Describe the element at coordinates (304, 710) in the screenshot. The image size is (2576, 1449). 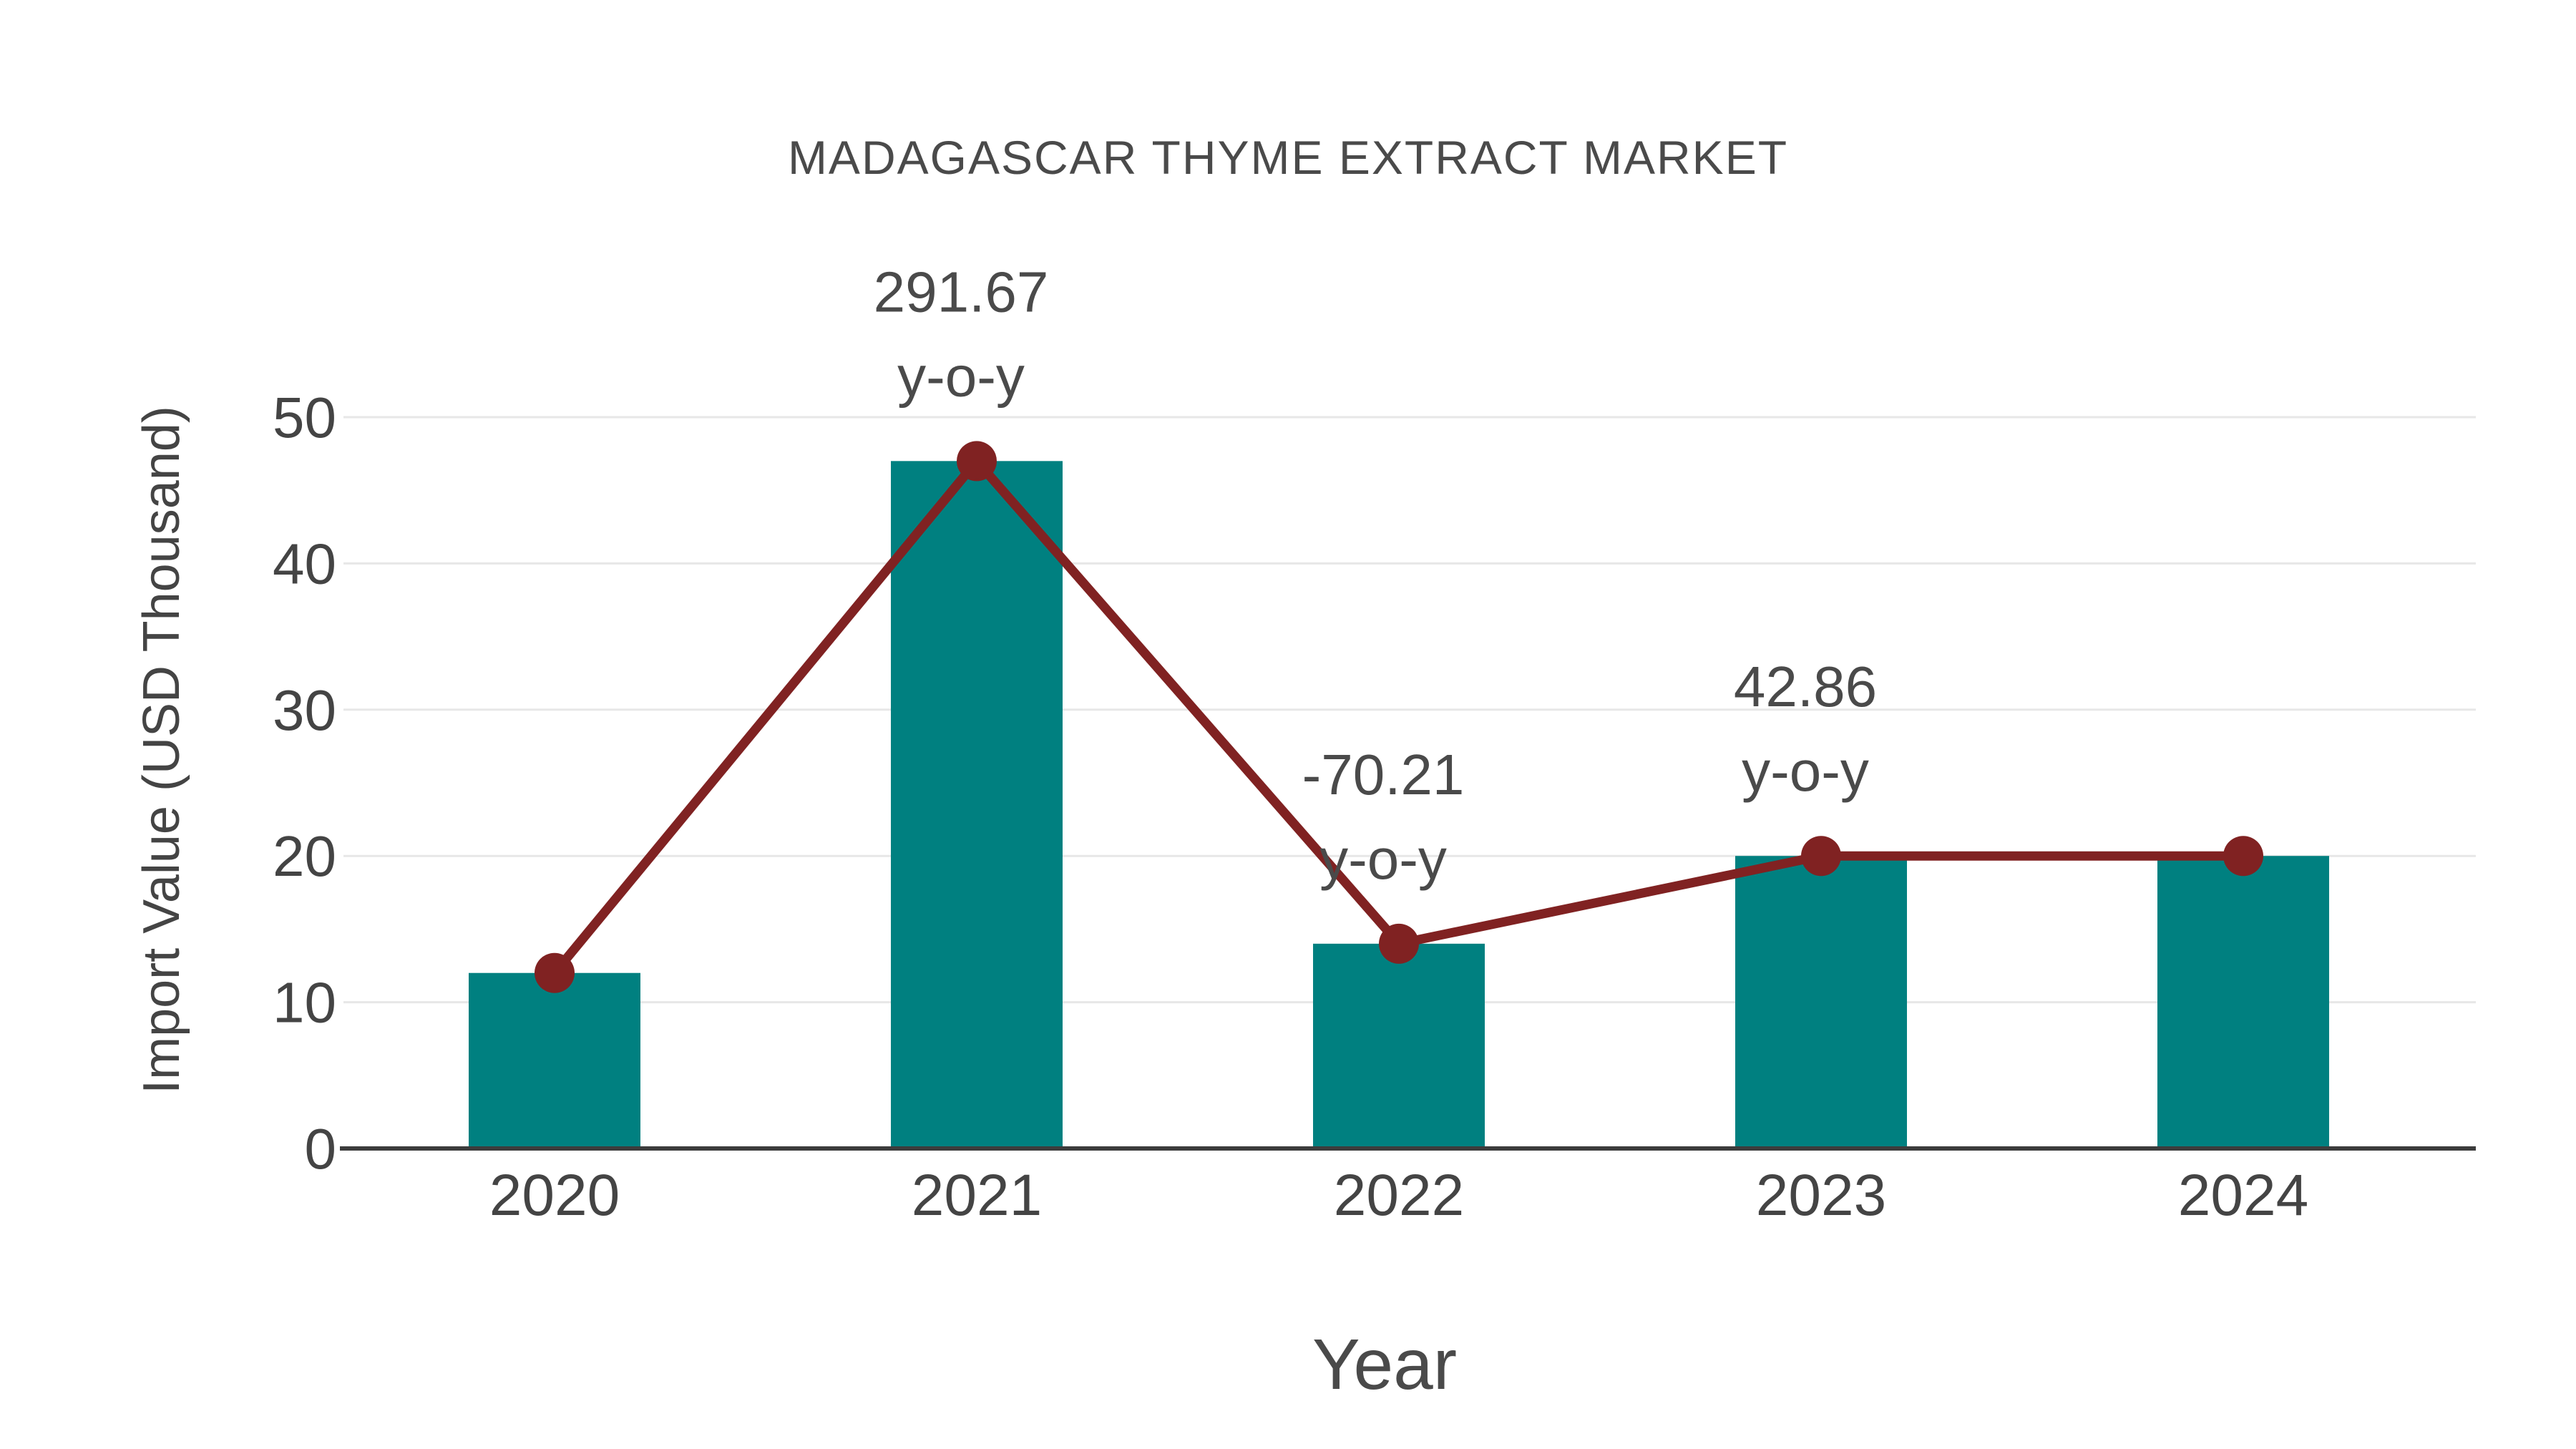
I see `y-tick-label-30: 30` at that location.